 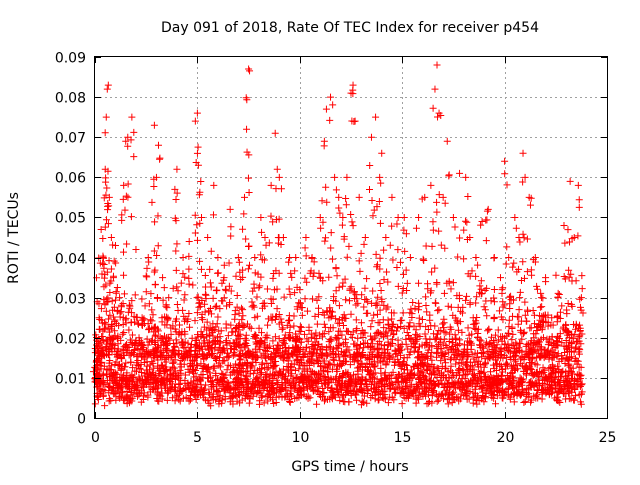 I want to click on x-tick-label: 25, so click(x=608, y=438).